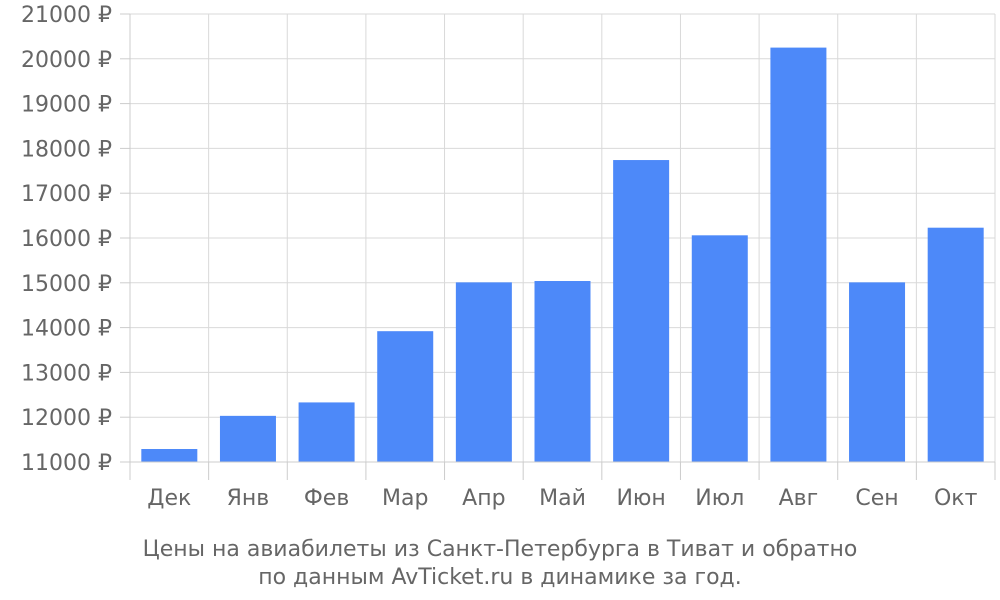 The width and height of the screenshot is (1000, 600). I want to click on y-tick-label: 18000 ₽, so click(66, 149).